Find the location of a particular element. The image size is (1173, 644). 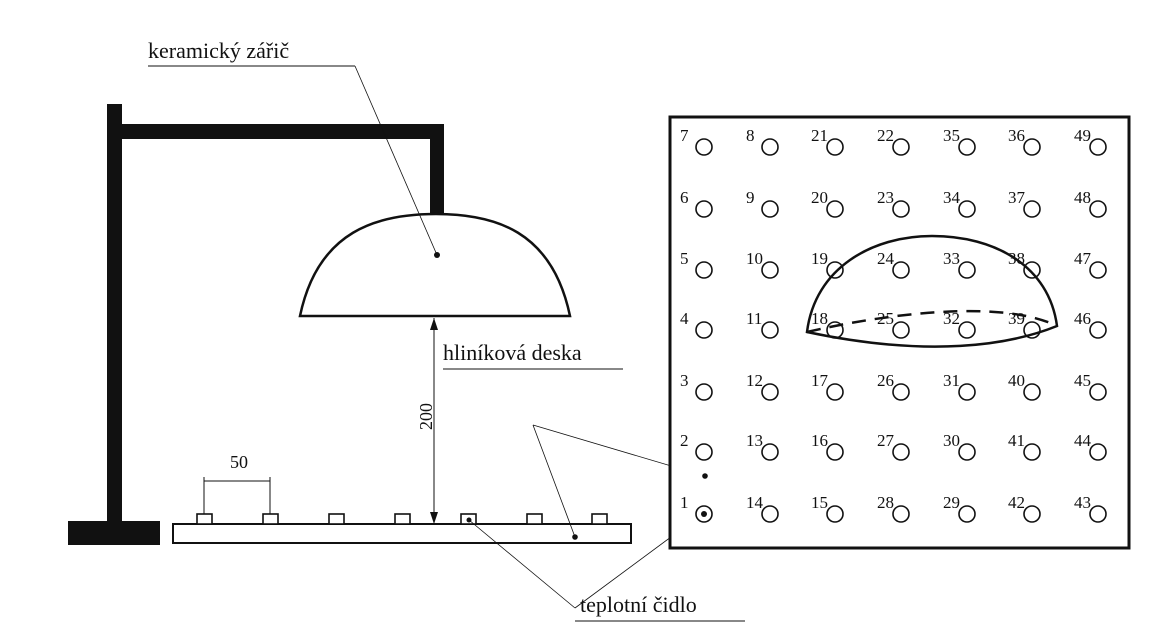

sensor-number-3: 3 is located at coordinates (684, 380).